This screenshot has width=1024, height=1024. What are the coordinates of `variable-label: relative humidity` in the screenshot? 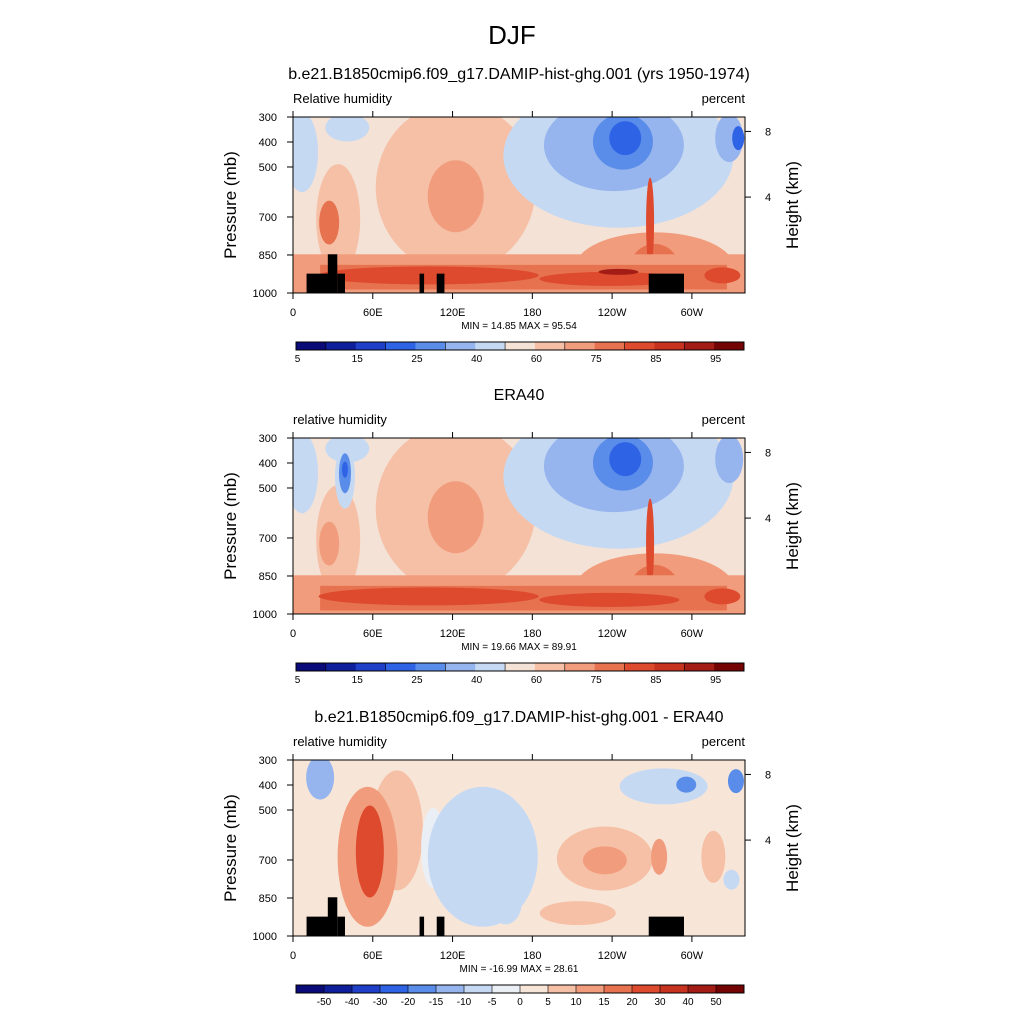 It's located at (340, 419).